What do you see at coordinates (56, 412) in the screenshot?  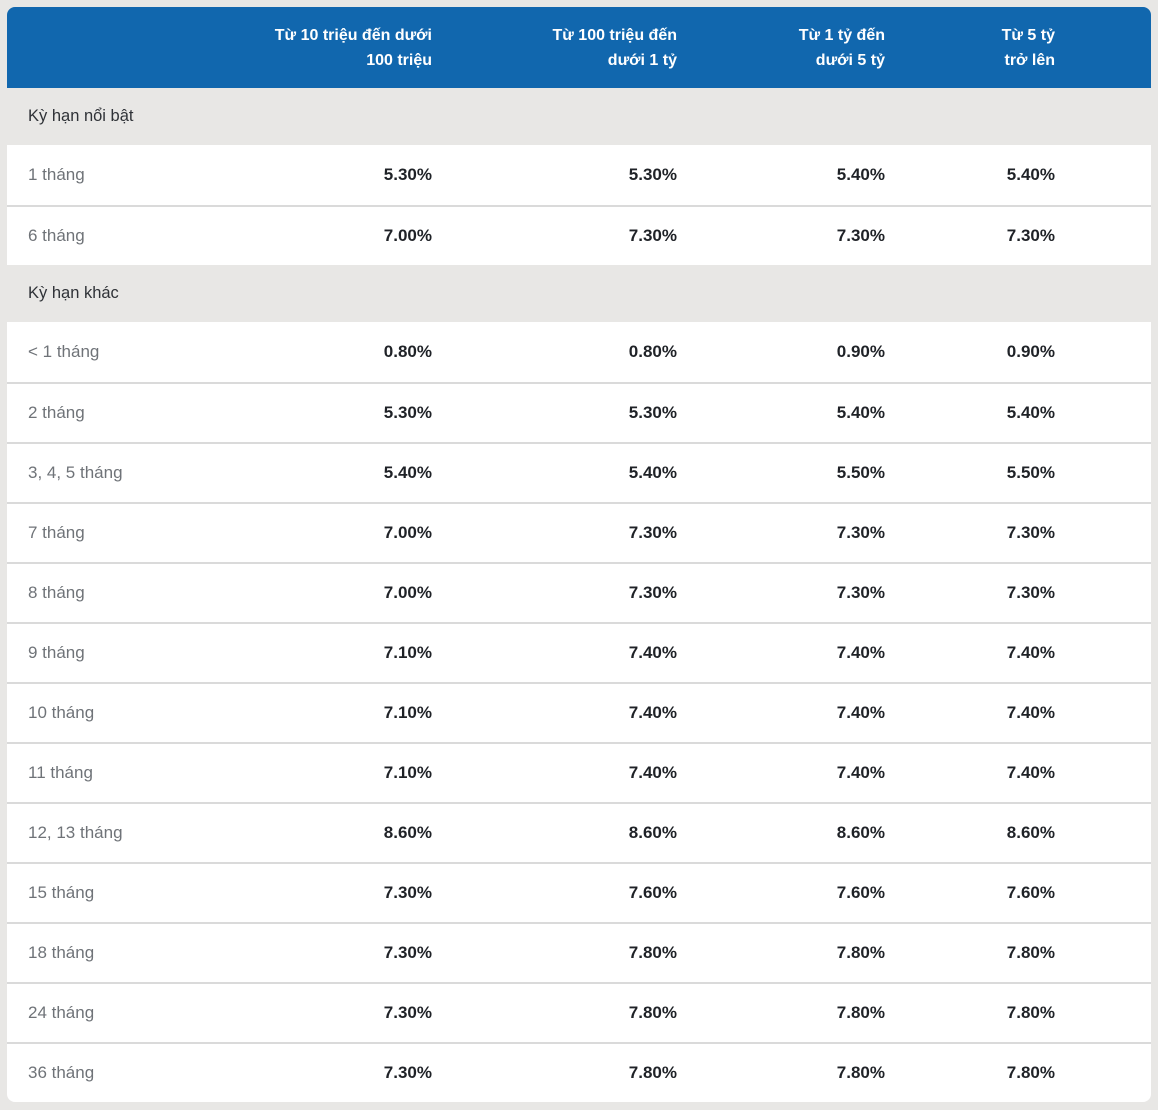 I see `term-label: 2 tháng` at bounding box center [56, 412].